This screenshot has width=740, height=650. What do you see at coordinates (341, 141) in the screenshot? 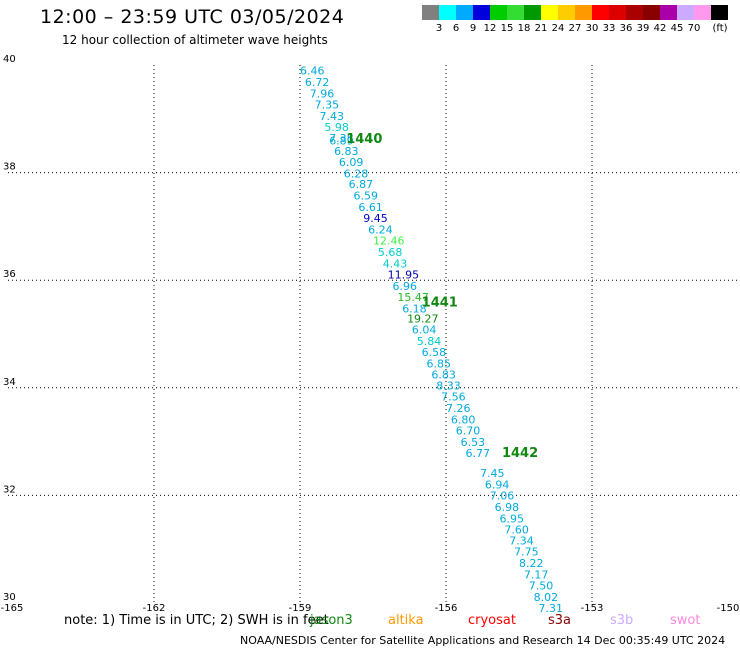
I see `wave-height-point: 6.89` at bounding box center [341, 141].